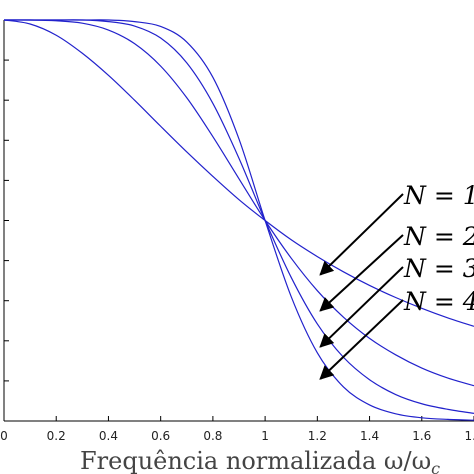 Image resolution: width=474 pixels, height=474 pixels. Describe the element at coordinates (160, 436) in the screenshot. I see `x-tick-label: 0.6` at that location.